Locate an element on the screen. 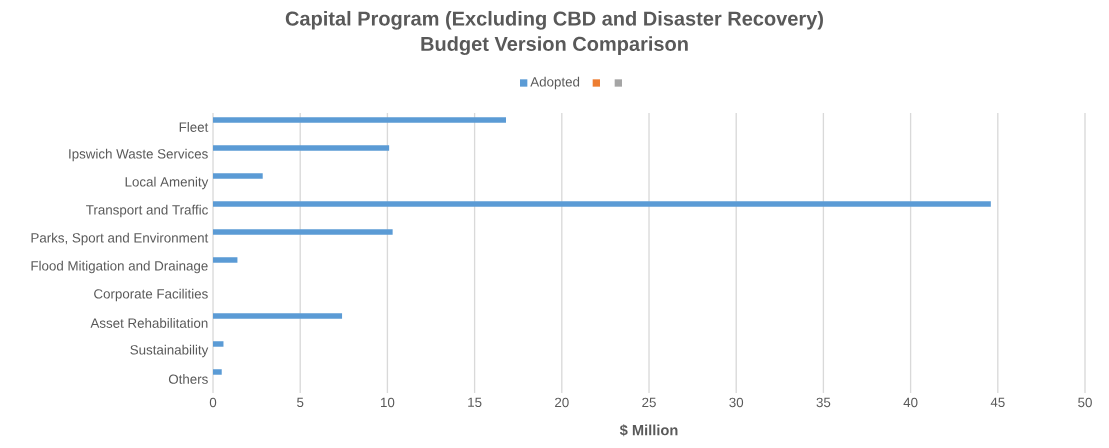 This screenshot has height=448, width=1109. y-tick-label: Ipswich Waste Services is located at coordinates (138, 155).